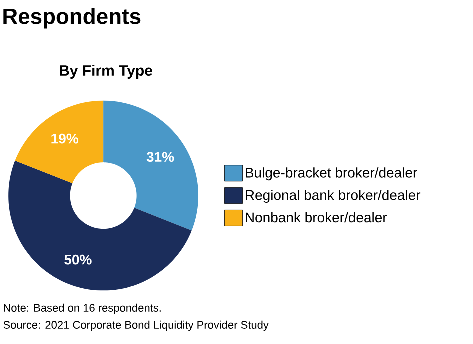 This screenshot has height=344, width=473. I want to click on data-label: 31%, so click(160, 157).